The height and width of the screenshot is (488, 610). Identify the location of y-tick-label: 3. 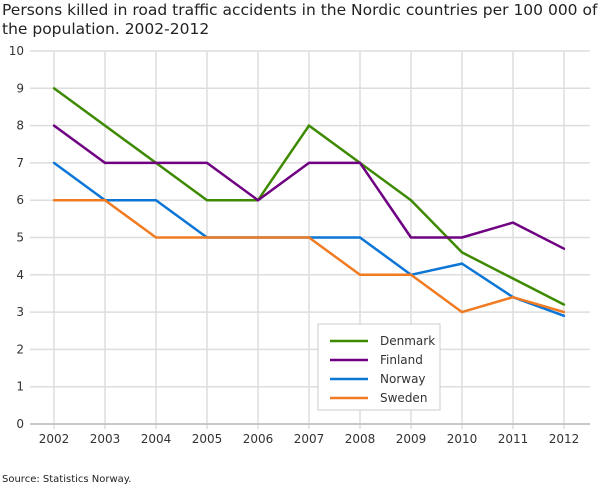
(20, 312).